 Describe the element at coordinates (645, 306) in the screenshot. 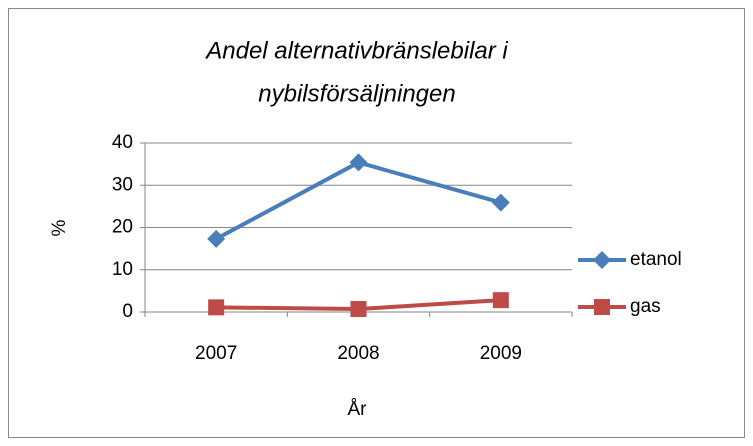

I see `legend-label: gas` at that location.